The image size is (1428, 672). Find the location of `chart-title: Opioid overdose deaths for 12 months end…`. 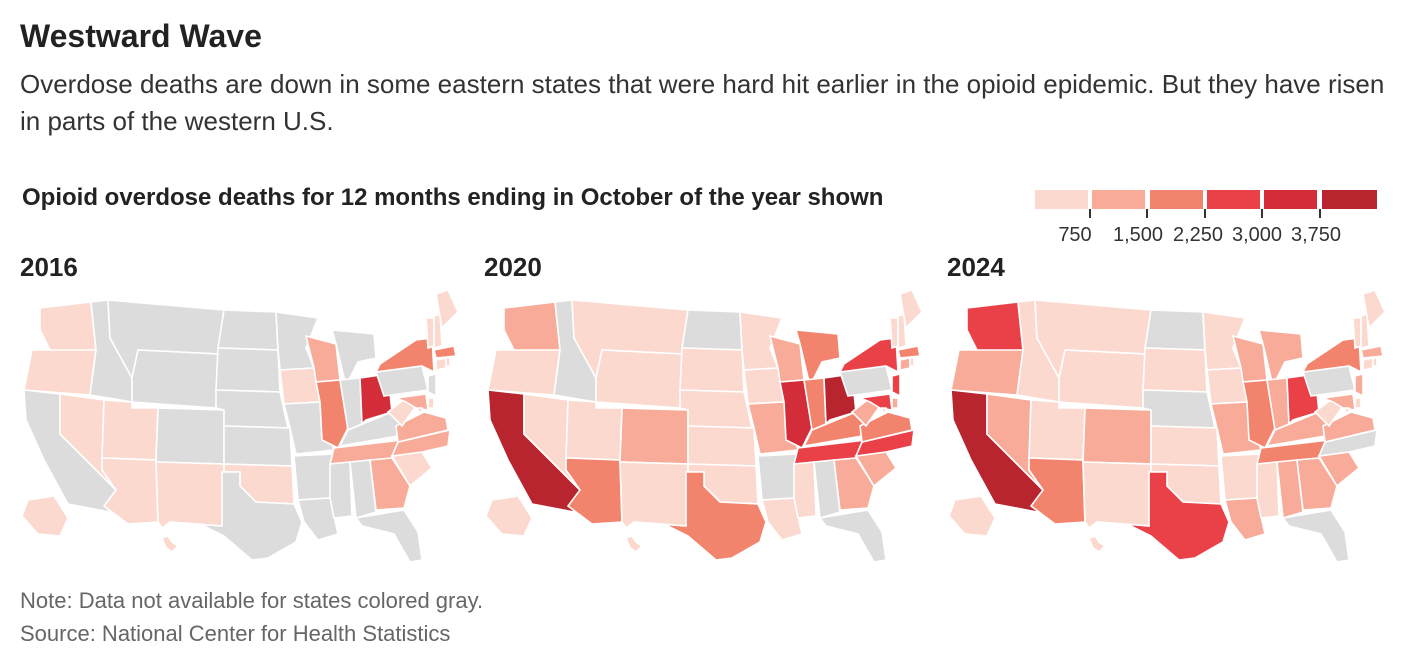

chart-title: Opioid overdose deaths for 12 months end… is located at coordinates (453, 197).